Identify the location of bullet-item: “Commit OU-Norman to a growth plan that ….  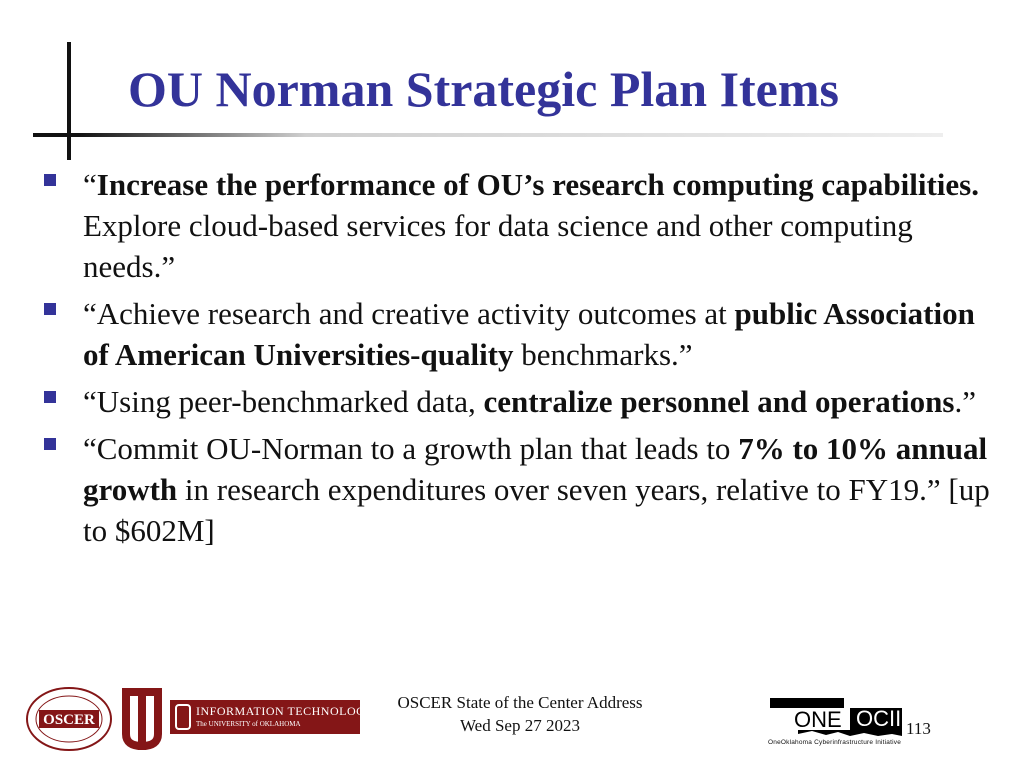
(519, 489).